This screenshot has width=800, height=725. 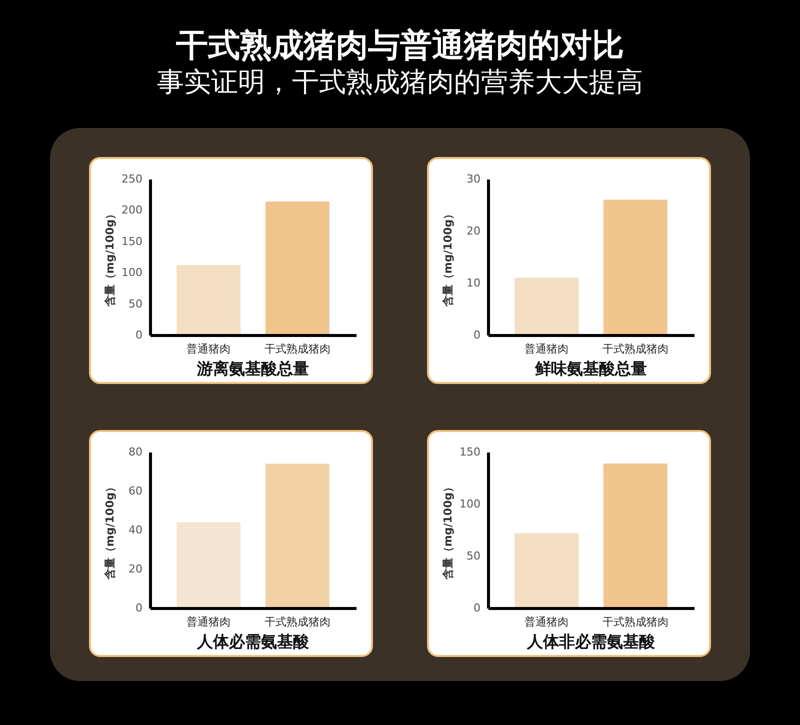 I want to click on y-tick-label: 10, so click(x=473, y=283).